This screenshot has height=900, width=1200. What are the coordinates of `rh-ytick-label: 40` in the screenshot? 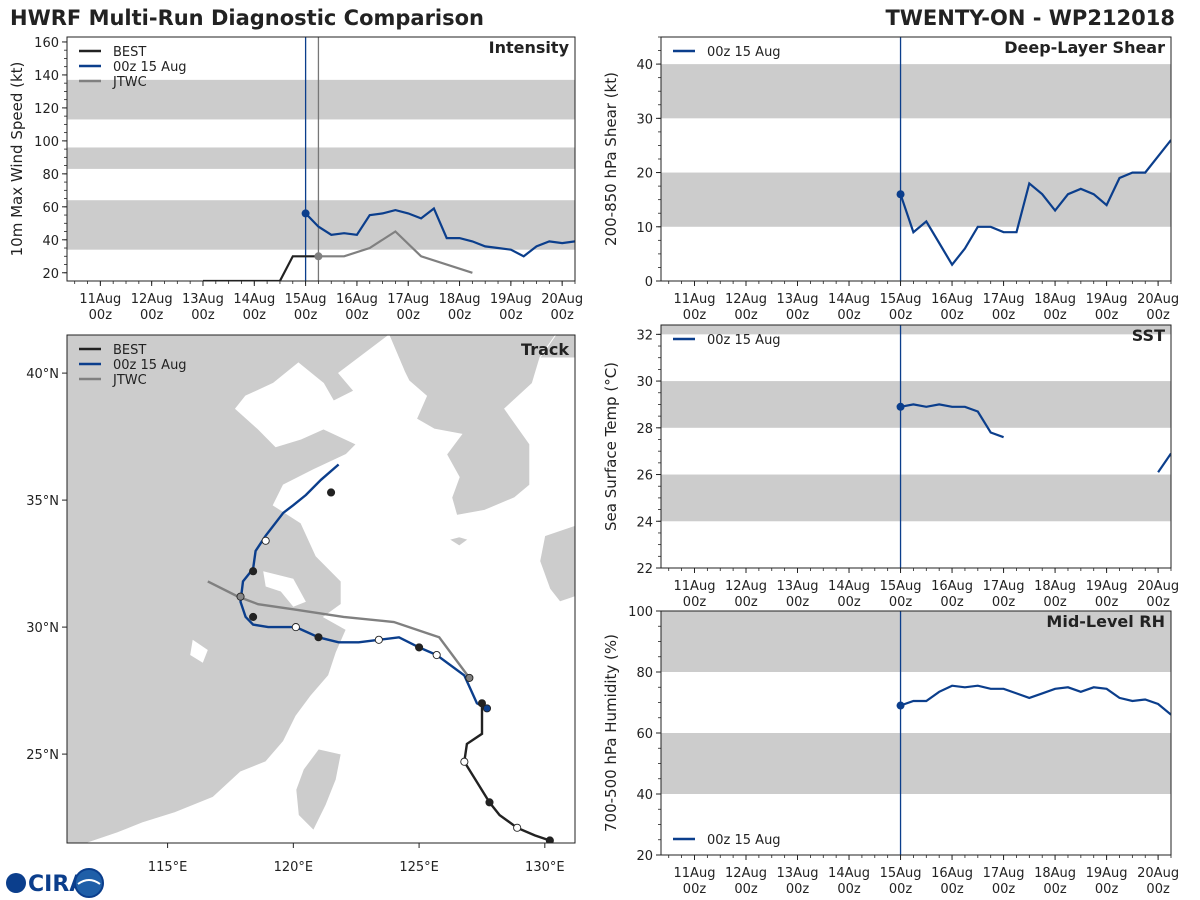 It's located at (644, 795).